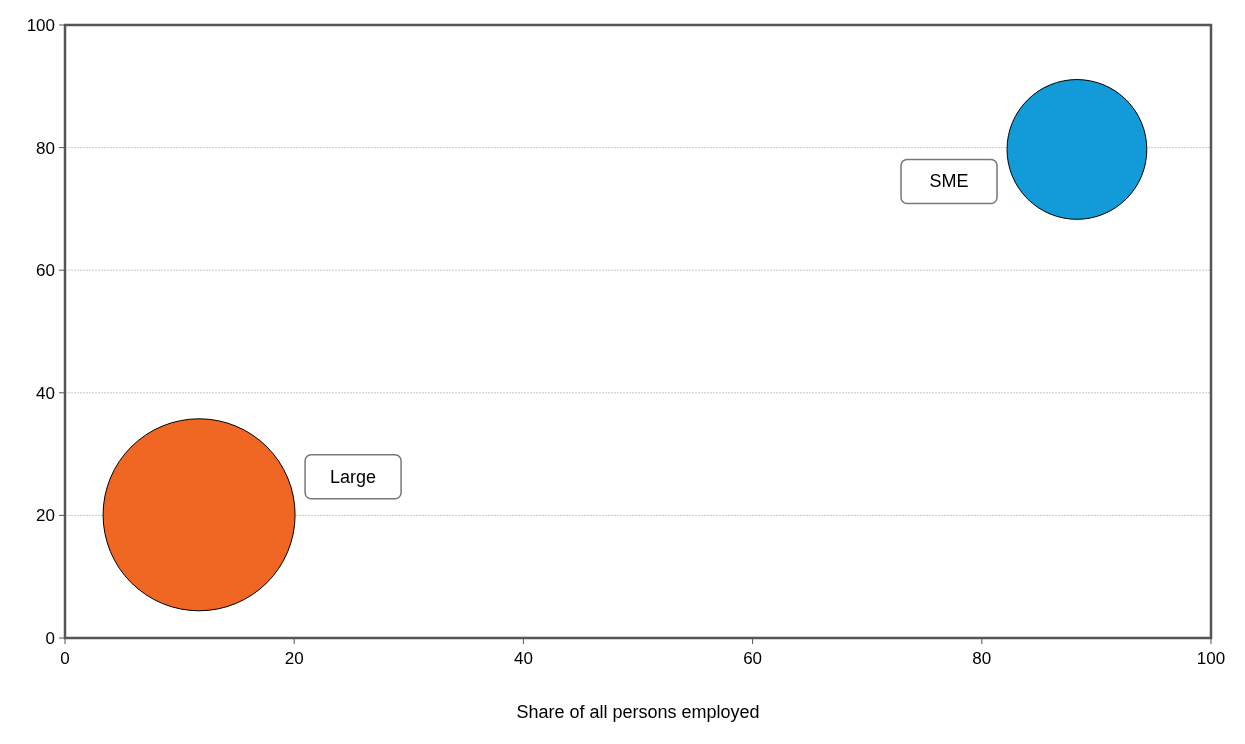 The image size is (1245, 744). I want to click on x-tick-label: 20, so click(294, 658).